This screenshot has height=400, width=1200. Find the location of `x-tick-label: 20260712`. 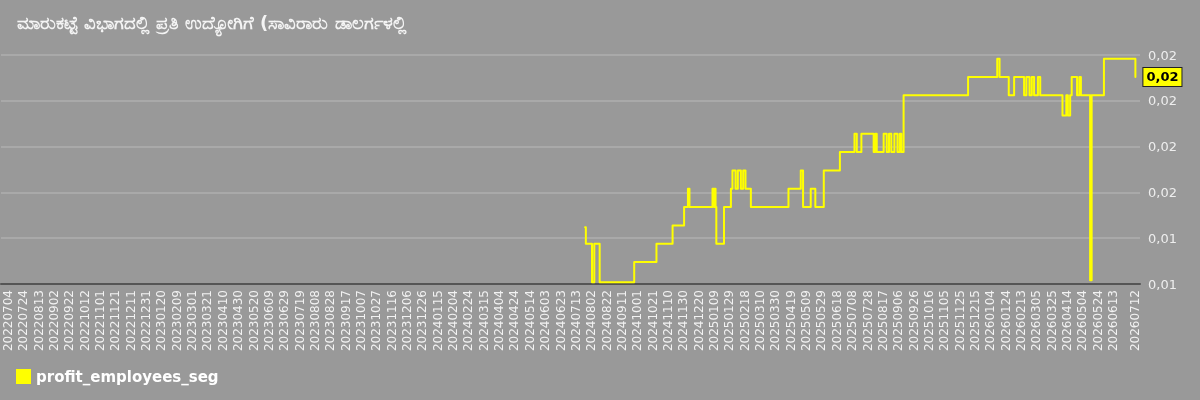

x-tick-label: 20260712 is located at coordinates (1135, 321).